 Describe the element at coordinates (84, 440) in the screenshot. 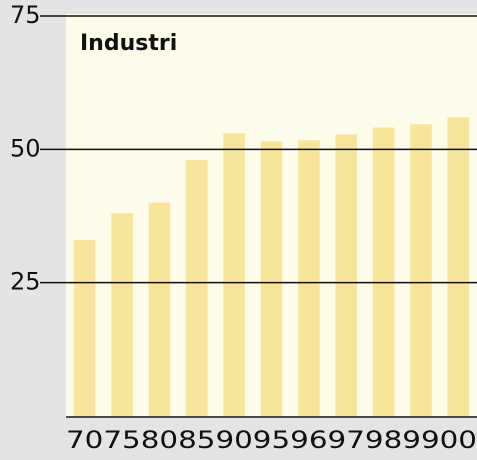

I see `x-tick-label: 70` at that location.